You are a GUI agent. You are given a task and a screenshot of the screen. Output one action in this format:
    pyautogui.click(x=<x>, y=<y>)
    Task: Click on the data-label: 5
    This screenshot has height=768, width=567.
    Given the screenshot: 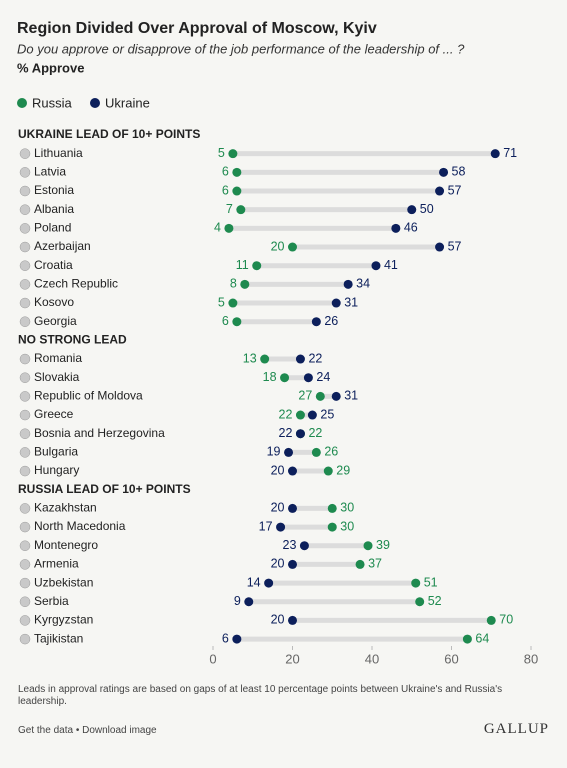 What is the action you would take?
    pyautogui.click(x=221, y=302)
    